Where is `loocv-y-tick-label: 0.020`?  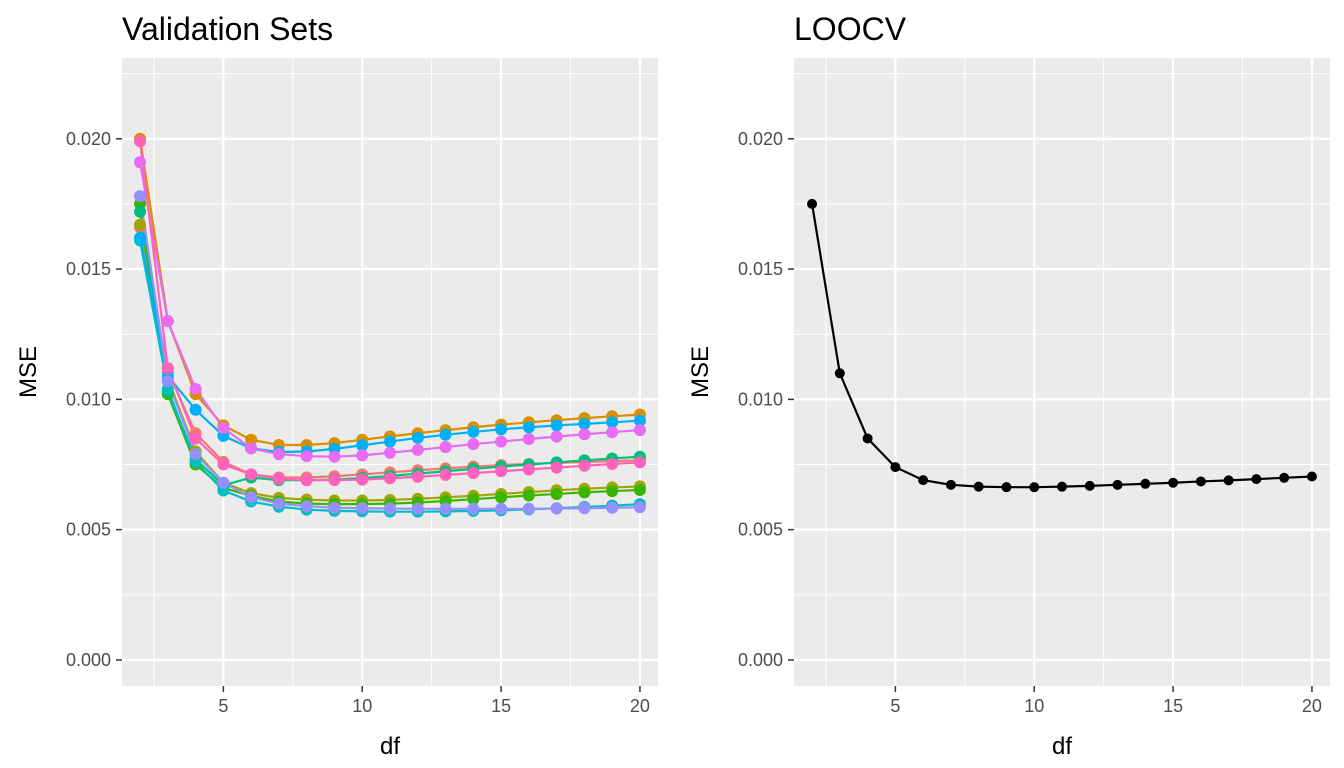
loocv-y-tick-label: 0.020 is located at coordinates (760, 139).